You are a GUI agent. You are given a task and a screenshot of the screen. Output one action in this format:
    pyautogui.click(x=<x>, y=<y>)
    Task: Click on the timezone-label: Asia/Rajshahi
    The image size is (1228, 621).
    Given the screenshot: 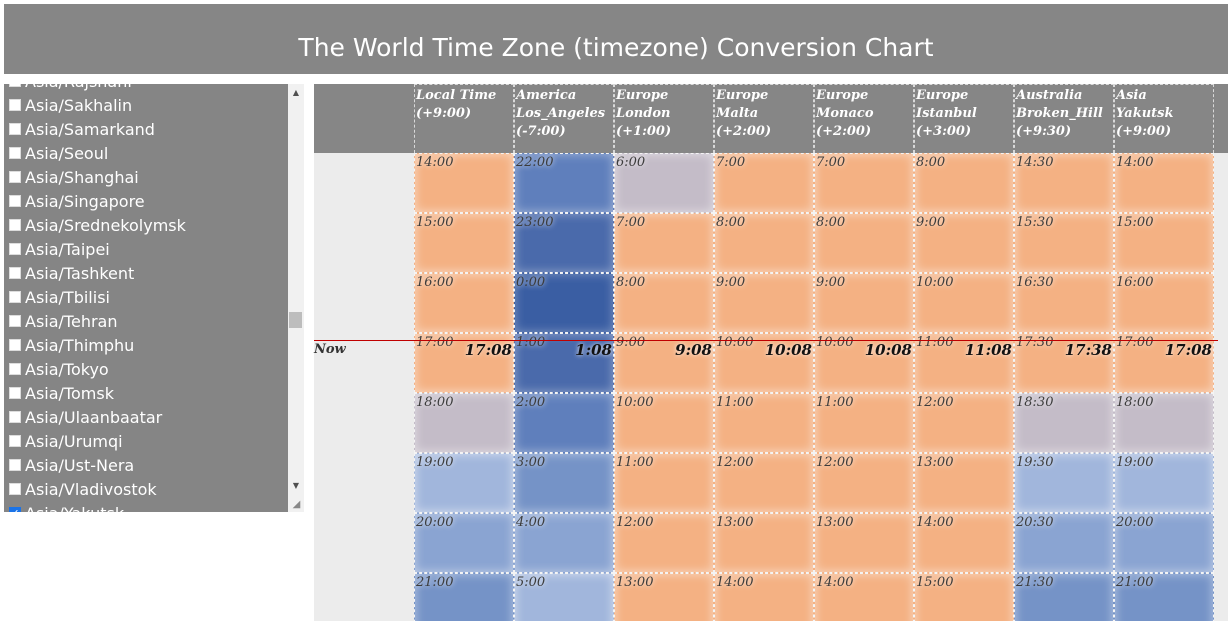 What is the action you would take?
    pyautogui.click(x=78, y=87)
    